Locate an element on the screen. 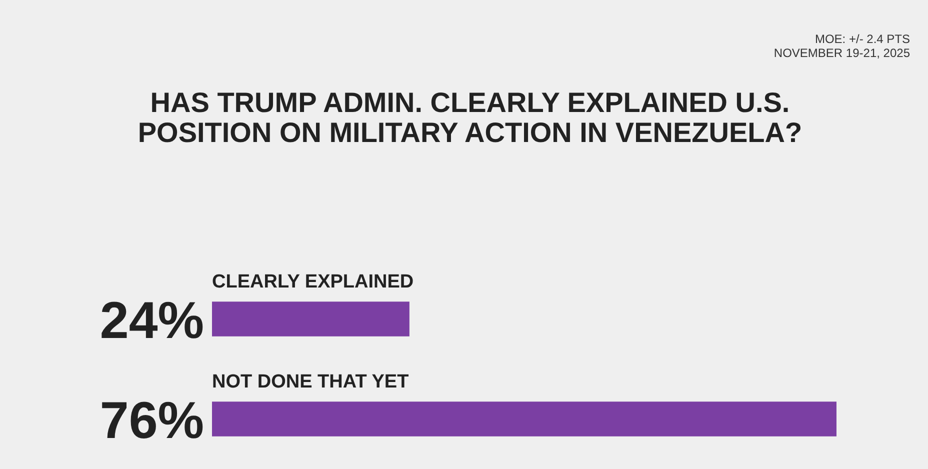 This screenshot has width=928, height=469. text: MOE: +/- 2.4 PTS is located at coordinates (862, 39).